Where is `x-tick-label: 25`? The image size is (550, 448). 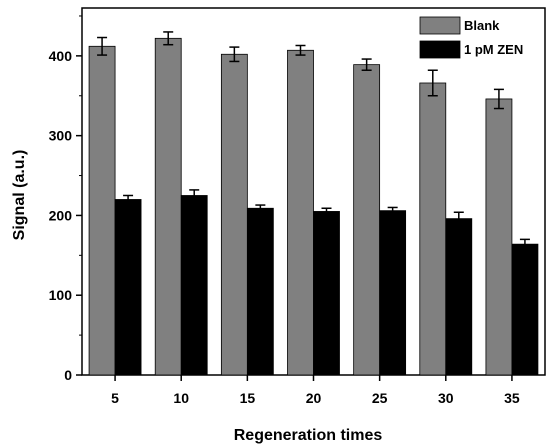
x-tick-label: 25 is located at coordinates (380, 398).